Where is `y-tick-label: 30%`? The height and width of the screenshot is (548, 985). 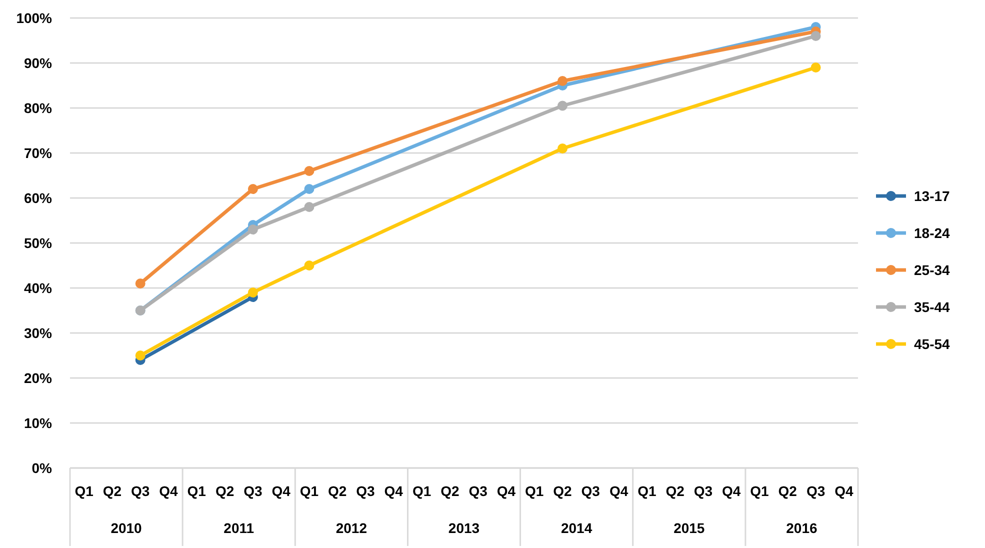 y-tick-label: 30% is located at coordinates (38, 332).